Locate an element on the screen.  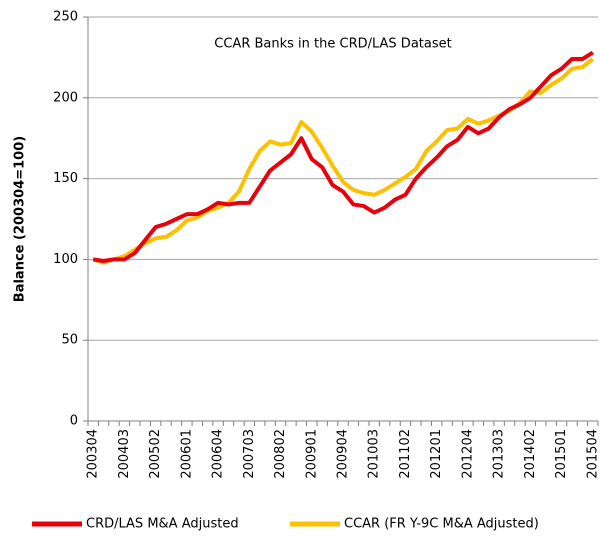
y-tick-label: 250 is located at coordinates (65, 17).